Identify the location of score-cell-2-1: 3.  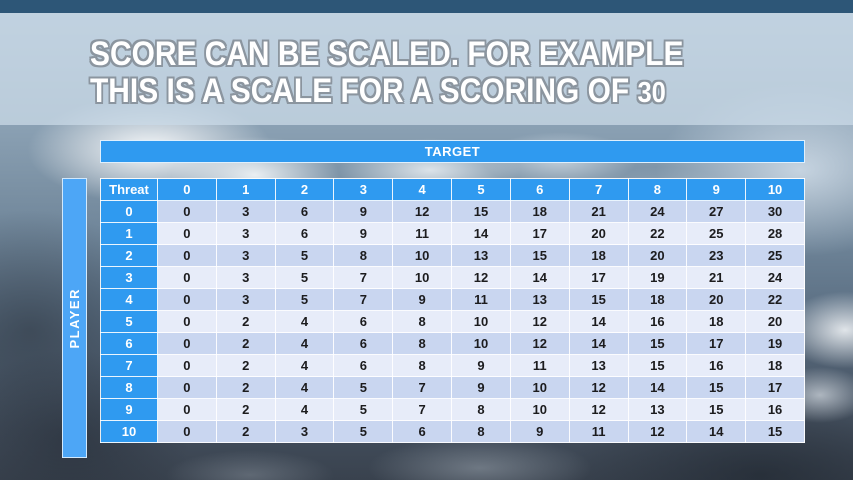
(245, 255).